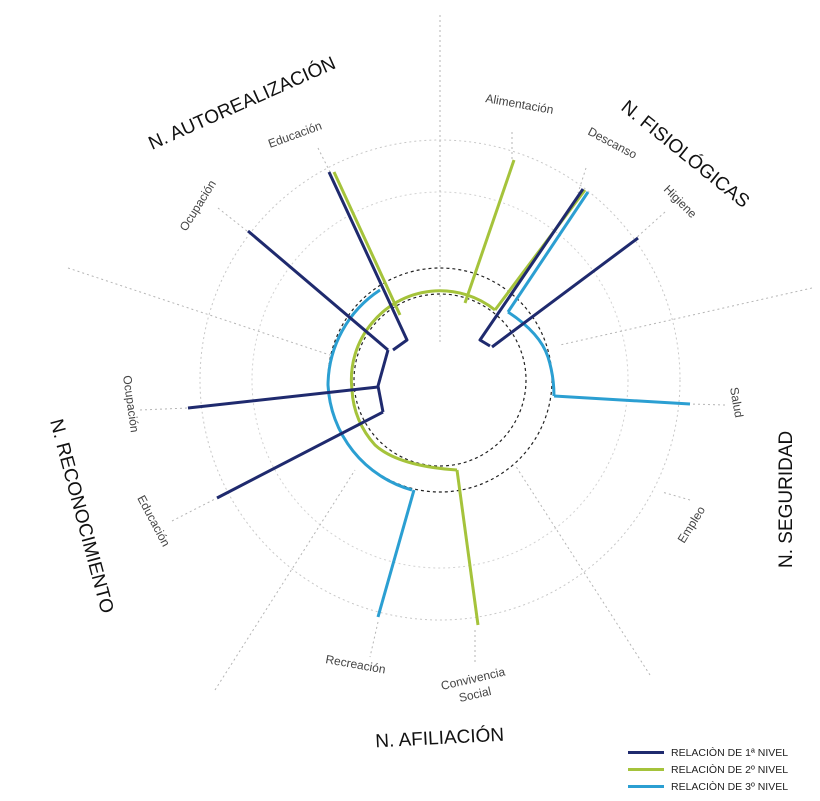 The image size is (820, 801). What do you see at coordinates (318, 290) in the screenshot?
I see `level1-ocupacion-top-path` at bounding box center [318, 290].